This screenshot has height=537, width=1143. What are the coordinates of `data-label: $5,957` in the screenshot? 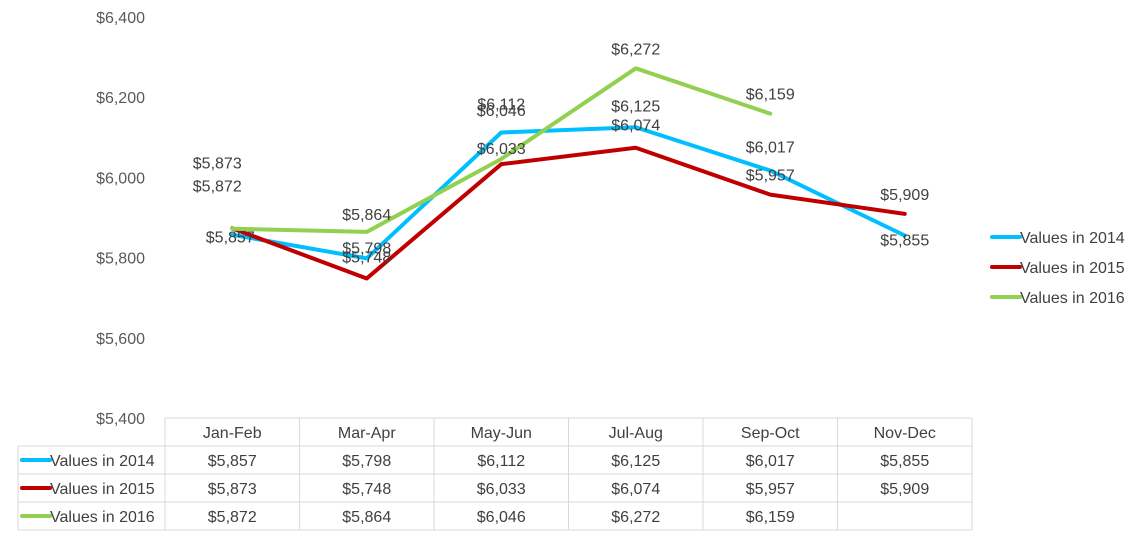 It's located at (770, 176).